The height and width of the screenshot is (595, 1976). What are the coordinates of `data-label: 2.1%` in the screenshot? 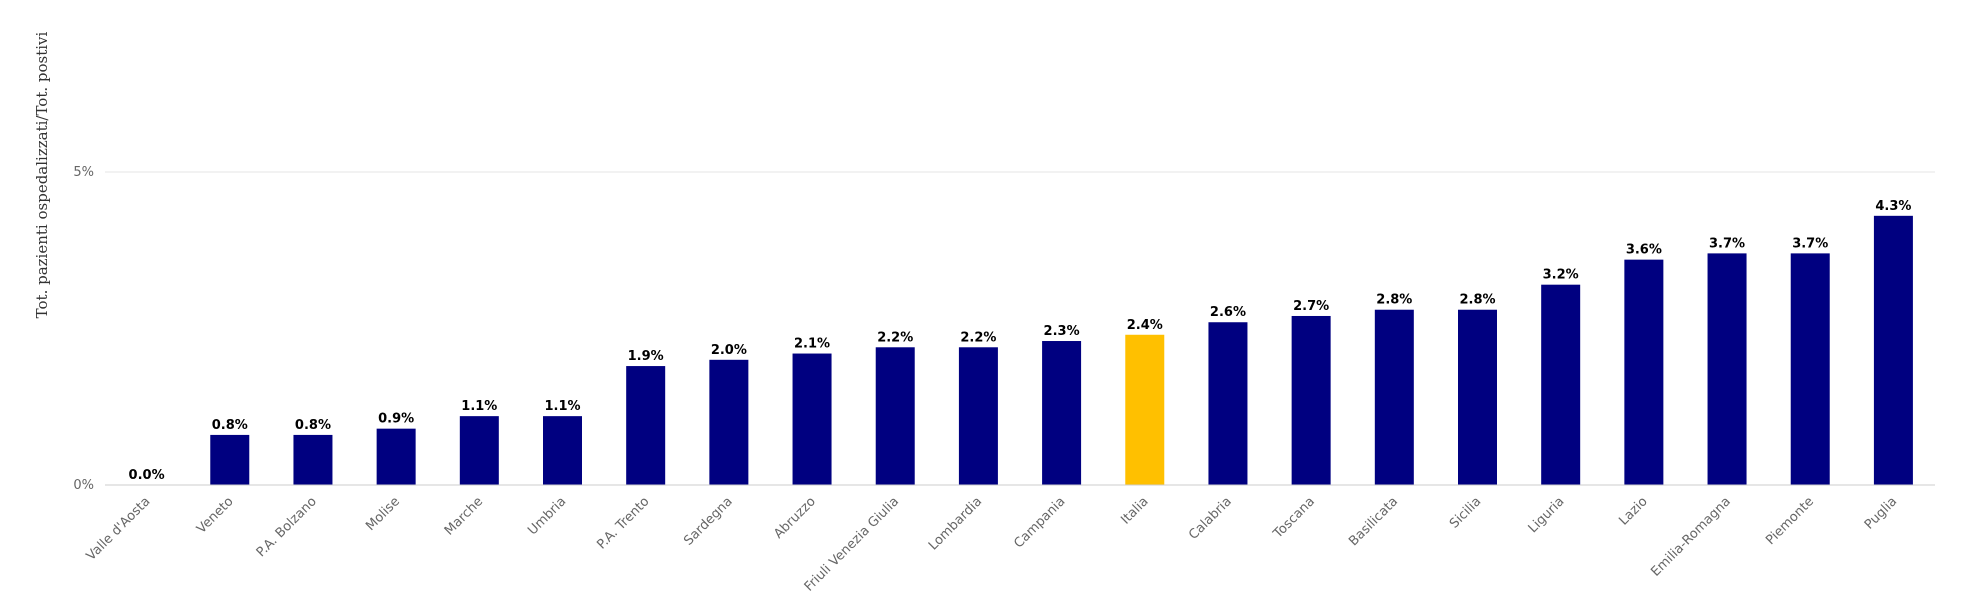 It's located at (812, 344).